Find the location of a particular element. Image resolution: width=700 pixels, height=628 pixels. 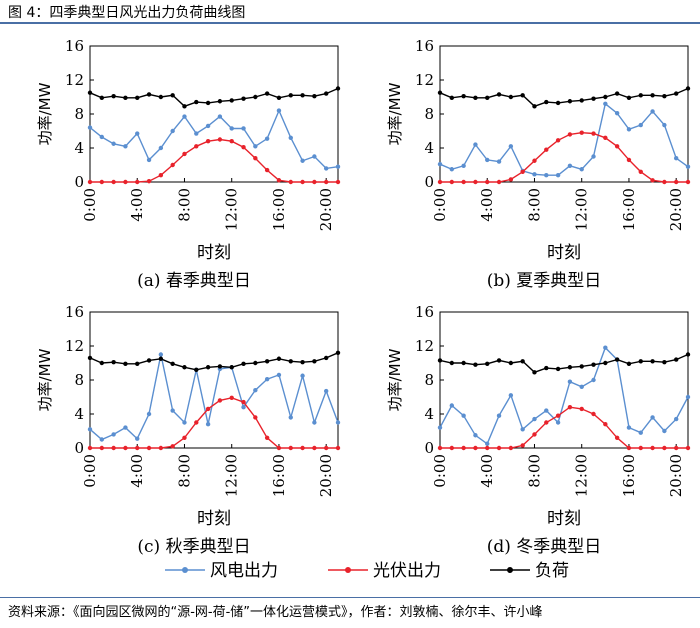

legend-load: 负荷 is located at coordinates (529, 571).